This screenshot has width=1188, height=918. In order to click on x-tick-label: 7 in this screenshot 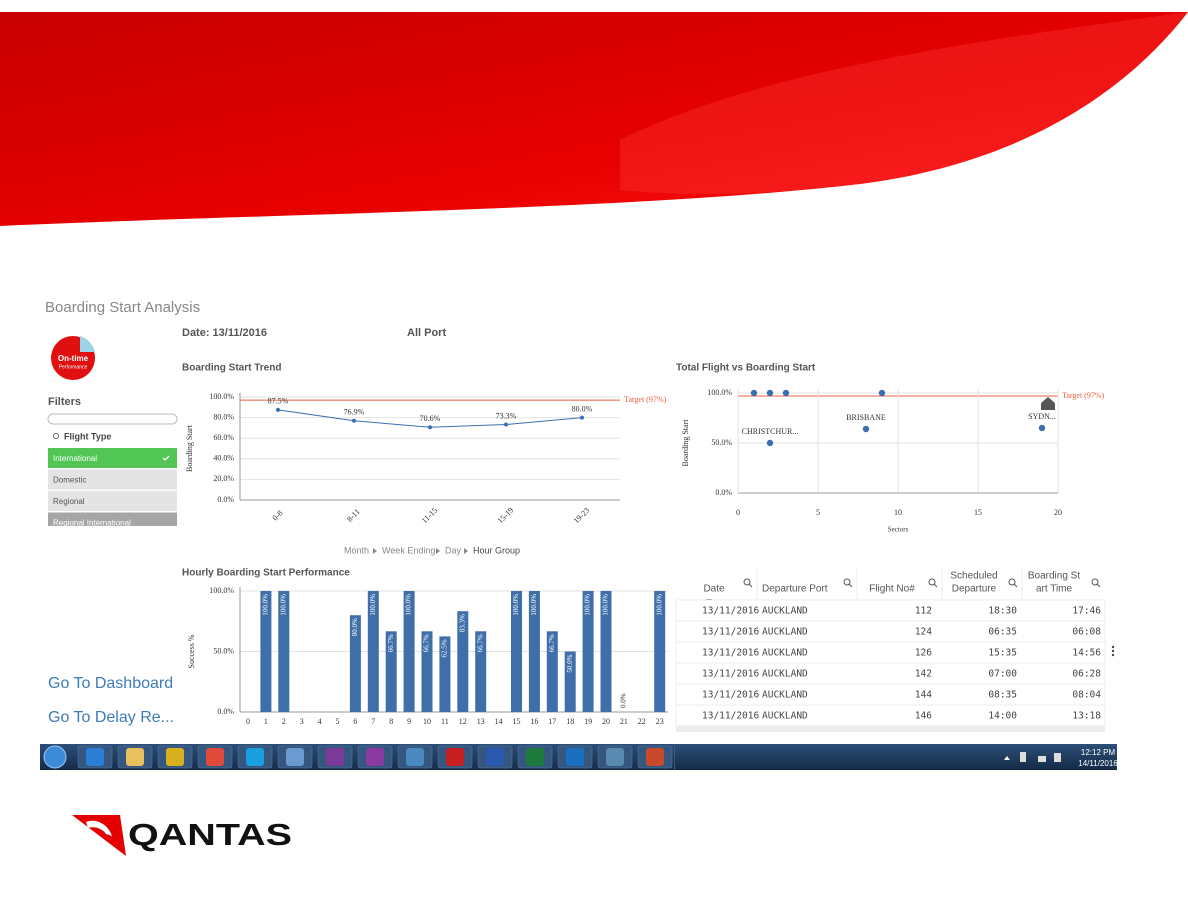, I will do `click(373, 721)`.